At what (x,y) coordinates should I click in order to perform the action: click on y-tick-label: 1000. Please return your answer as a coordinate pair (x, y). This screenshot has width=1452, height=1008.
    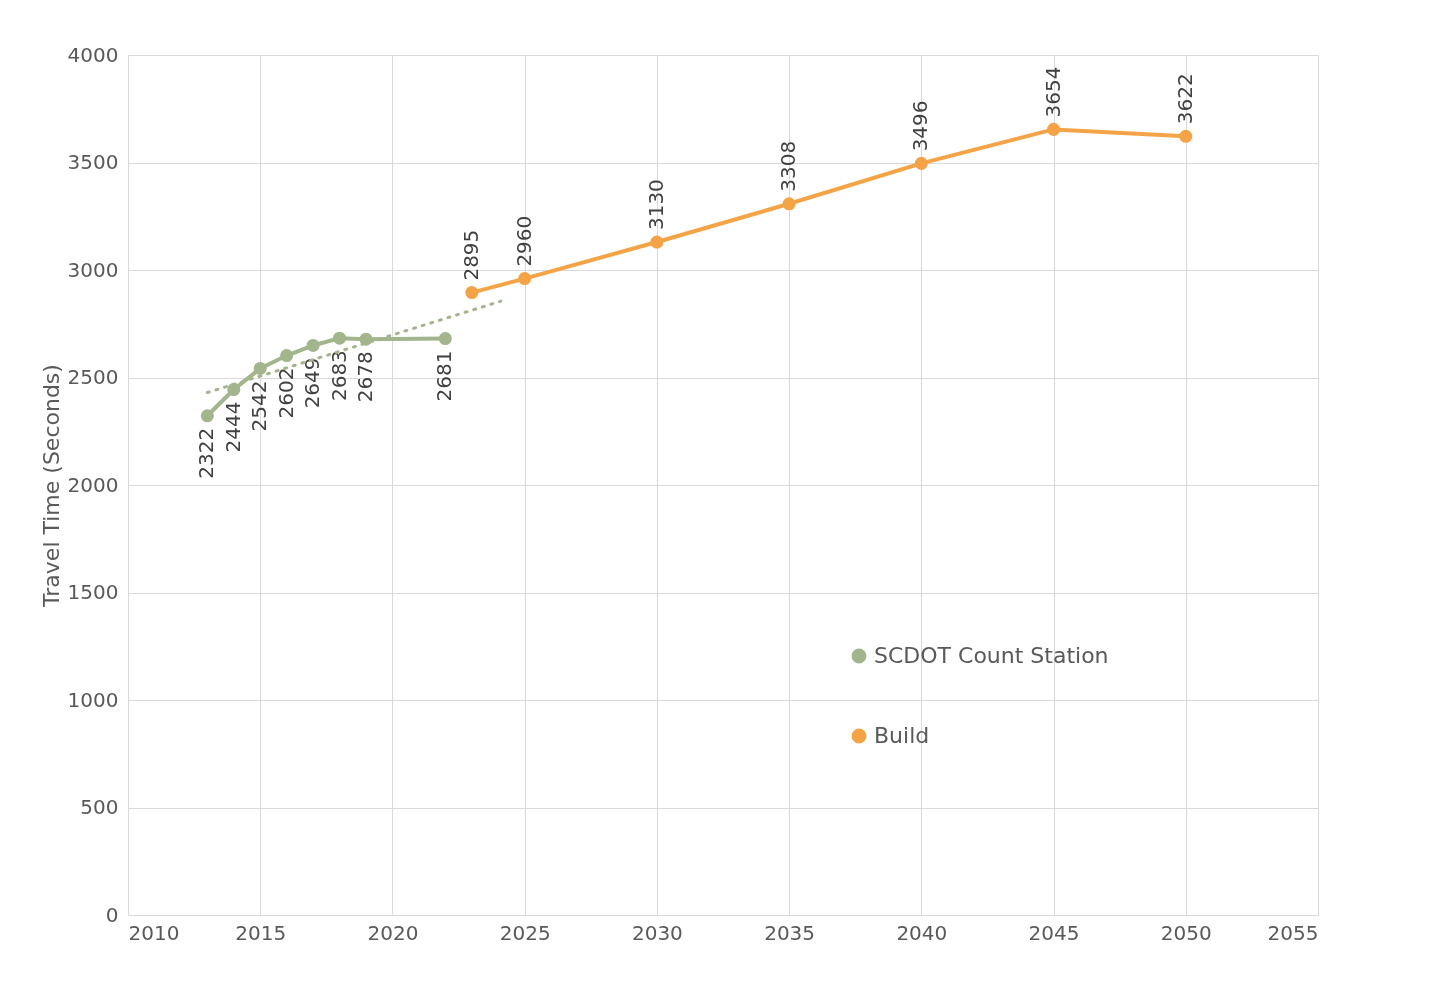
    Looking at the image, I should click on (93, 699).